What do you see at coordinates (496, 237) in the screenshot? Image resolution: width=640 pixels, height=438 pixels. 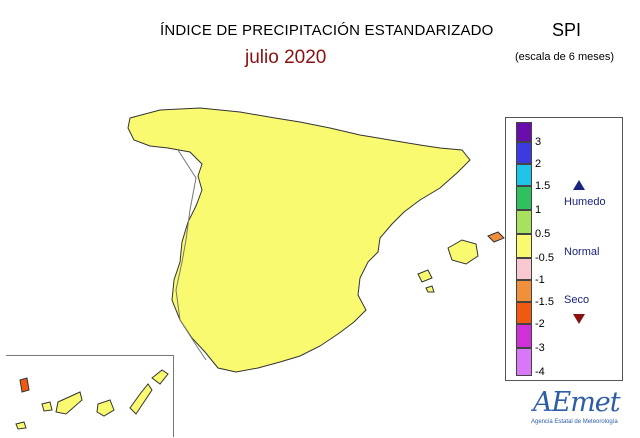 I see `island-menorca` at bounding box center [496, 237].